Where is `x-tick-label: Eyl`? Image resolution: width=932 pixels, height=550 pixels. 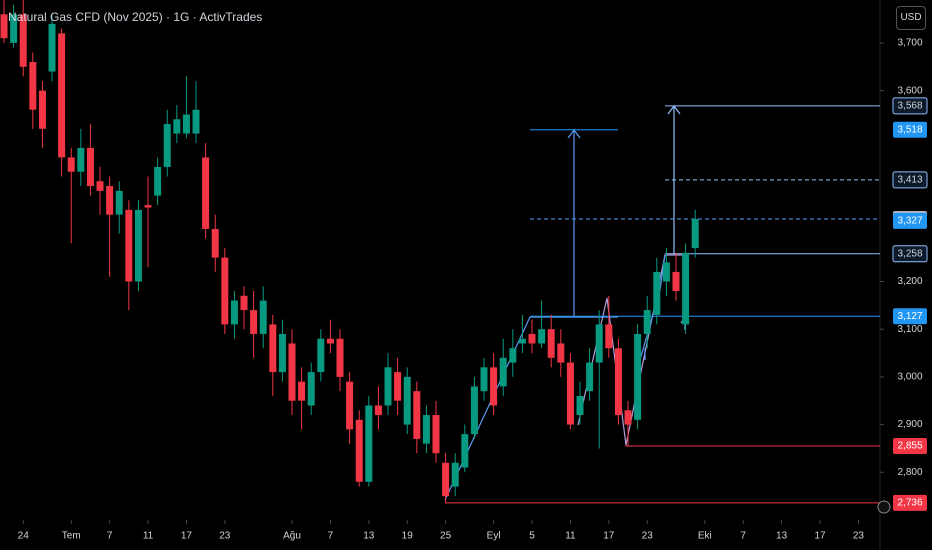
x-tick-label: Eyl is located at coordinates (494, 536).